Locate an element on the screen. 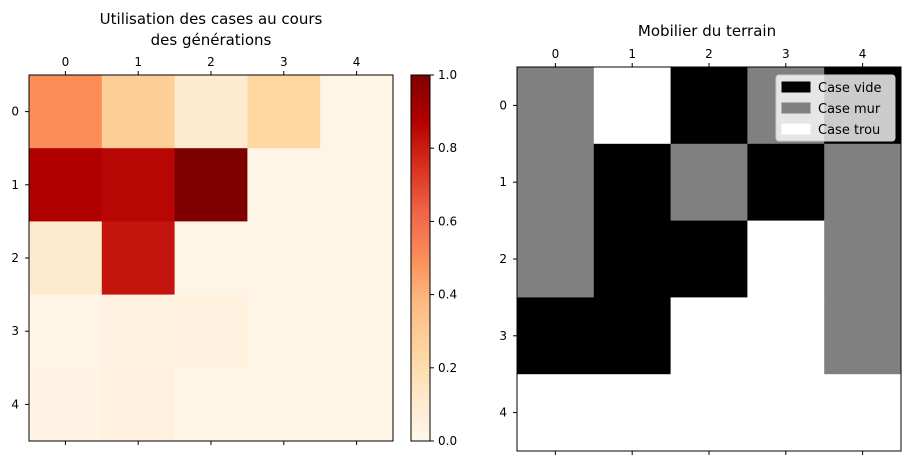 This screenshot has height=467, width=910. terrain-cell-r1-c3 is located at coordinates (786, 182).